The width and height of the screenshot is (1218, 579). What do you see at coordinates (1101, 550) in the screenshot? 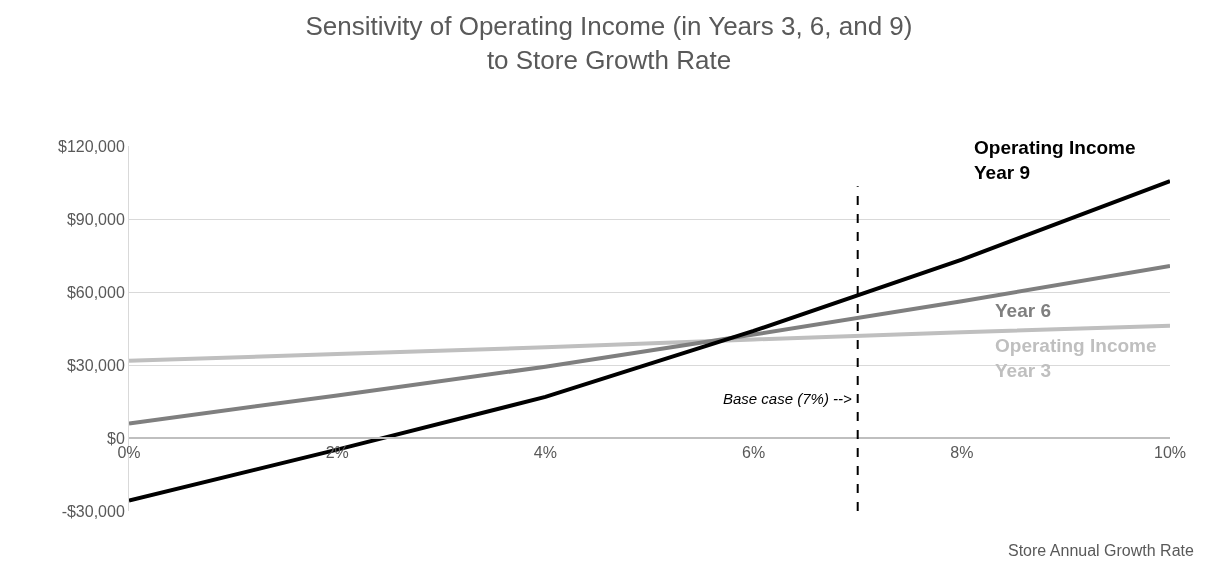
I see `x-axis-title: Store Annual Growth Rate` at bounding box center [1101, 550].